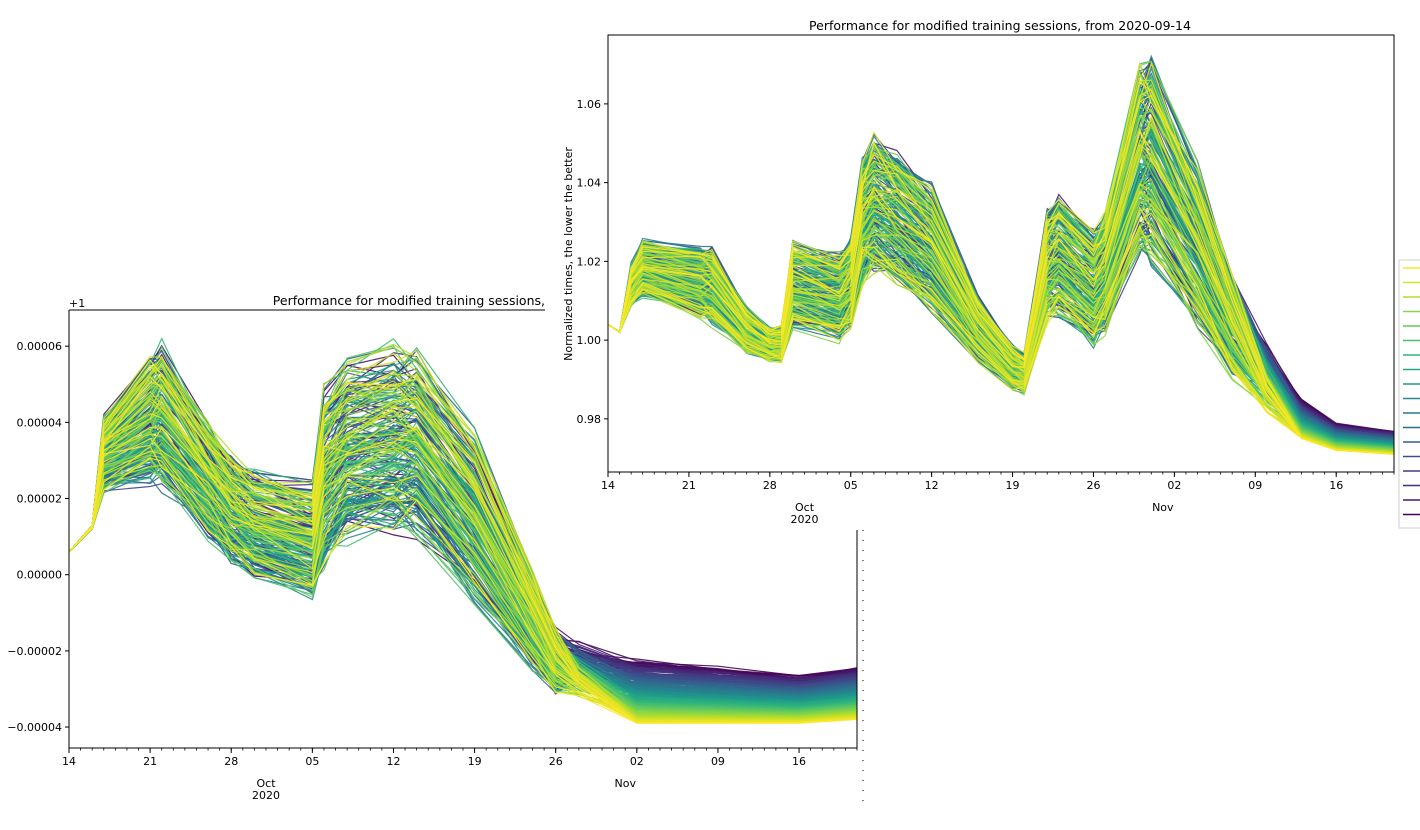 The height and width of the screenshot is (830, 1420). What do you see at coordinates (1001, 344) in the screenshot?
I see `chart-2-series-line` at bounding box center [1001, 344].